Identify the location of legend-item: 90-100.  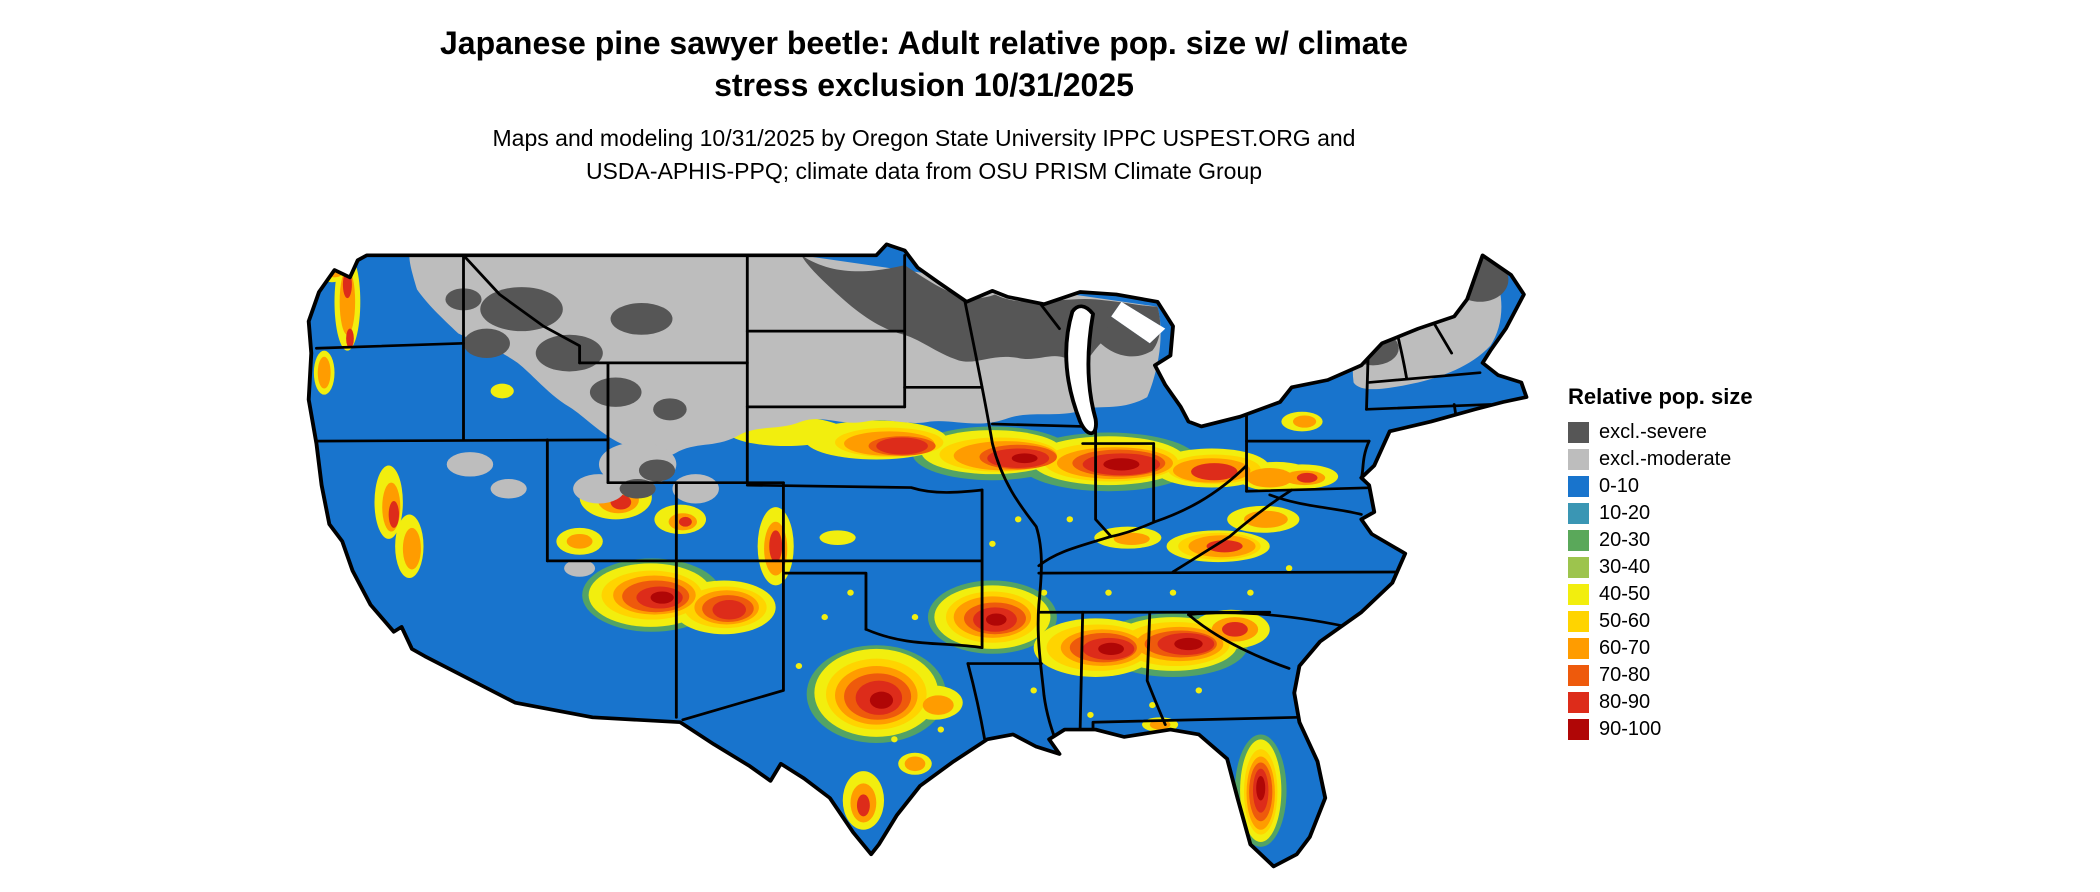
(1733, 729).